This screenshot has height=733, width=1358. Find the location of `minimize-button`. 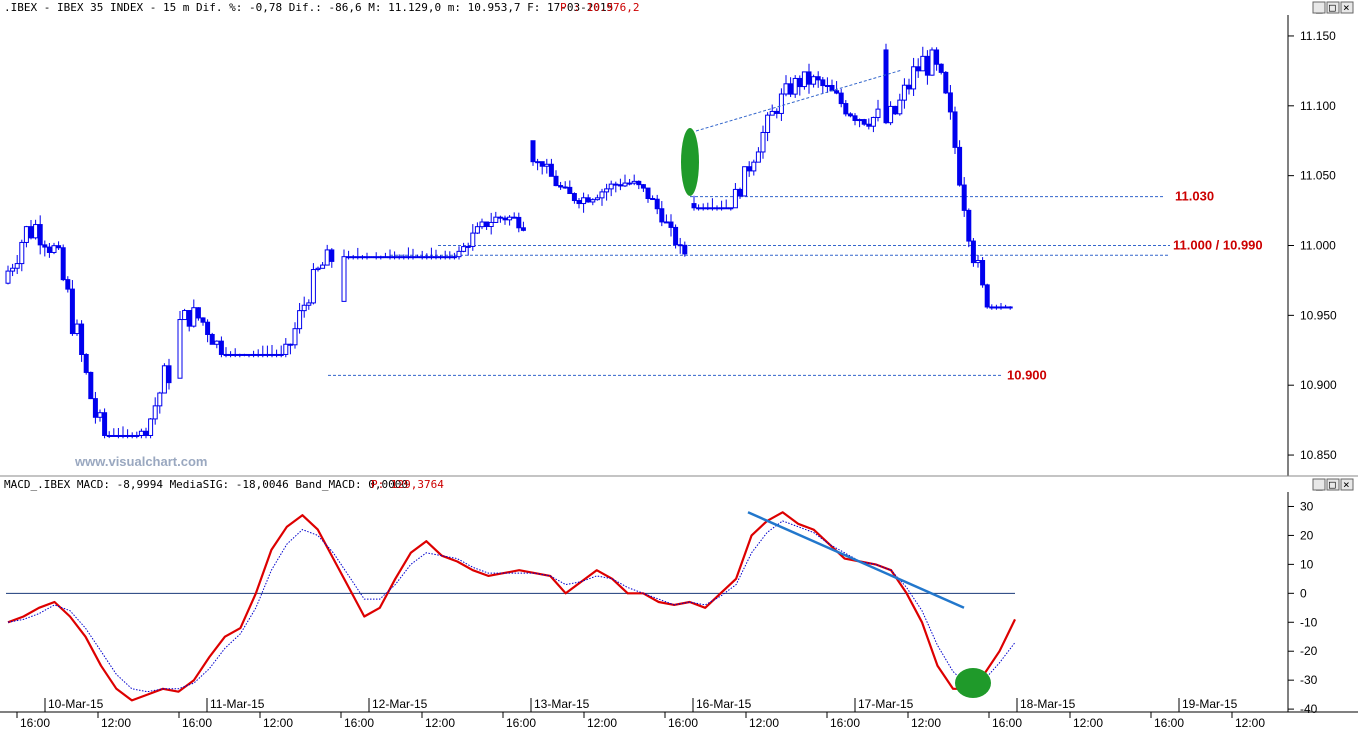

minimize-button is located at coordinates (1319, 7).